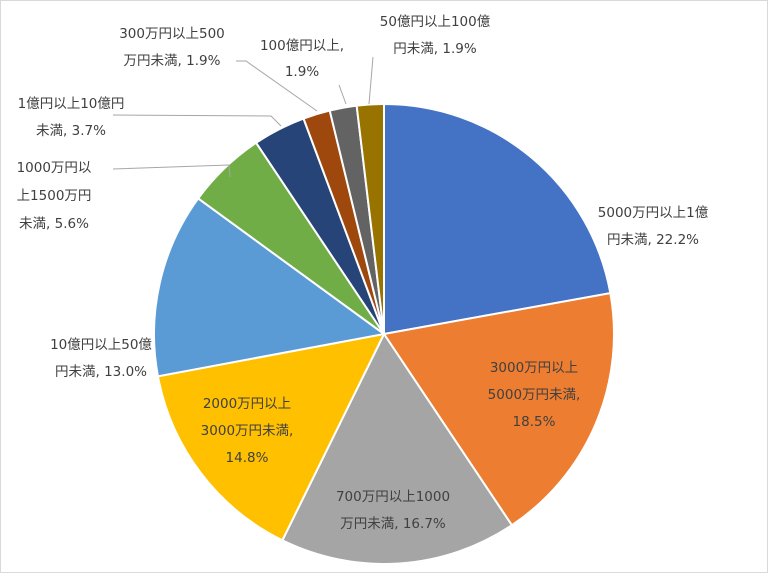 This screenshot has width=768, height=573. What do you see at coordinates (54, 196) in the screenshot?
I see `data-label: 1000万円以上1500万円未満, 5.6%` at bounding box center [54, 196].